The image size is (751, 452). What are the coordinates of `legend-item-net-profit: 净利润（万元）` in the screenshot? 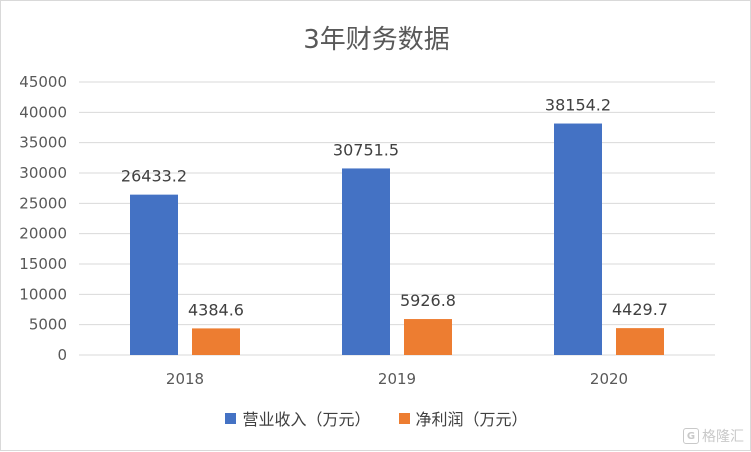 It's located at (463, 418).